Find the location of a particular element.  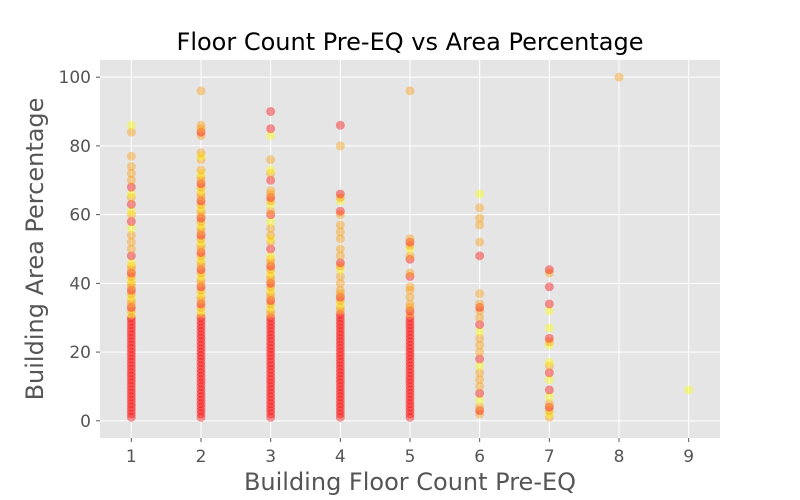

y-tick-label: 100 is located at coordinates (75, 78).